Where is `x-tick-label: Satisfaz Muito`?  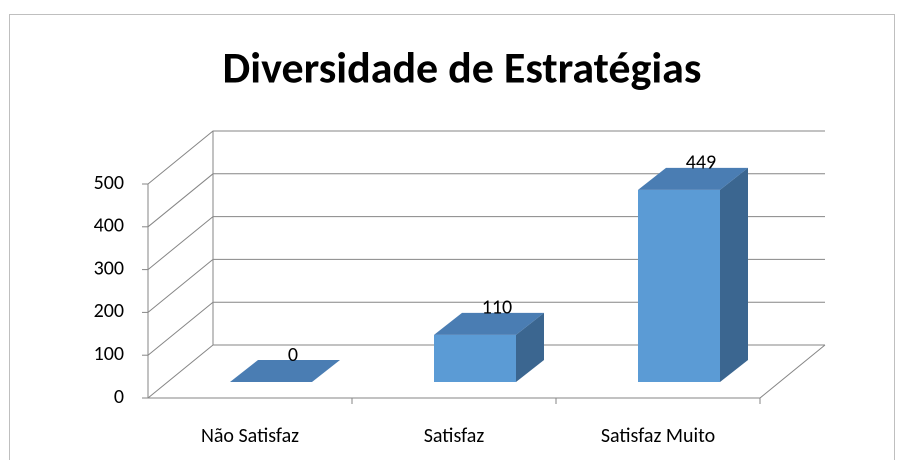 x-tick-label: Satisfaz Muito is located at coordinates (658, 436).